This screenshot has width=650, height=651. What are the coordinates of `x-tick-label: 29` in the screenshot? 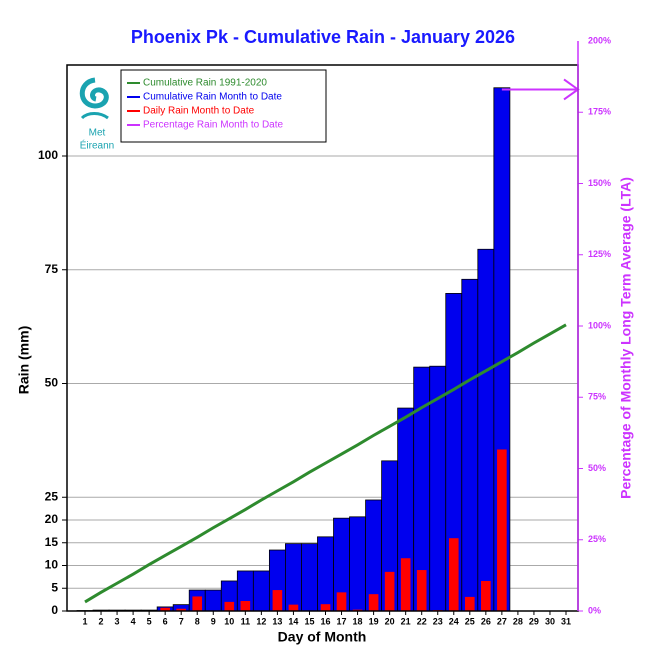 It's located at (534, 621).